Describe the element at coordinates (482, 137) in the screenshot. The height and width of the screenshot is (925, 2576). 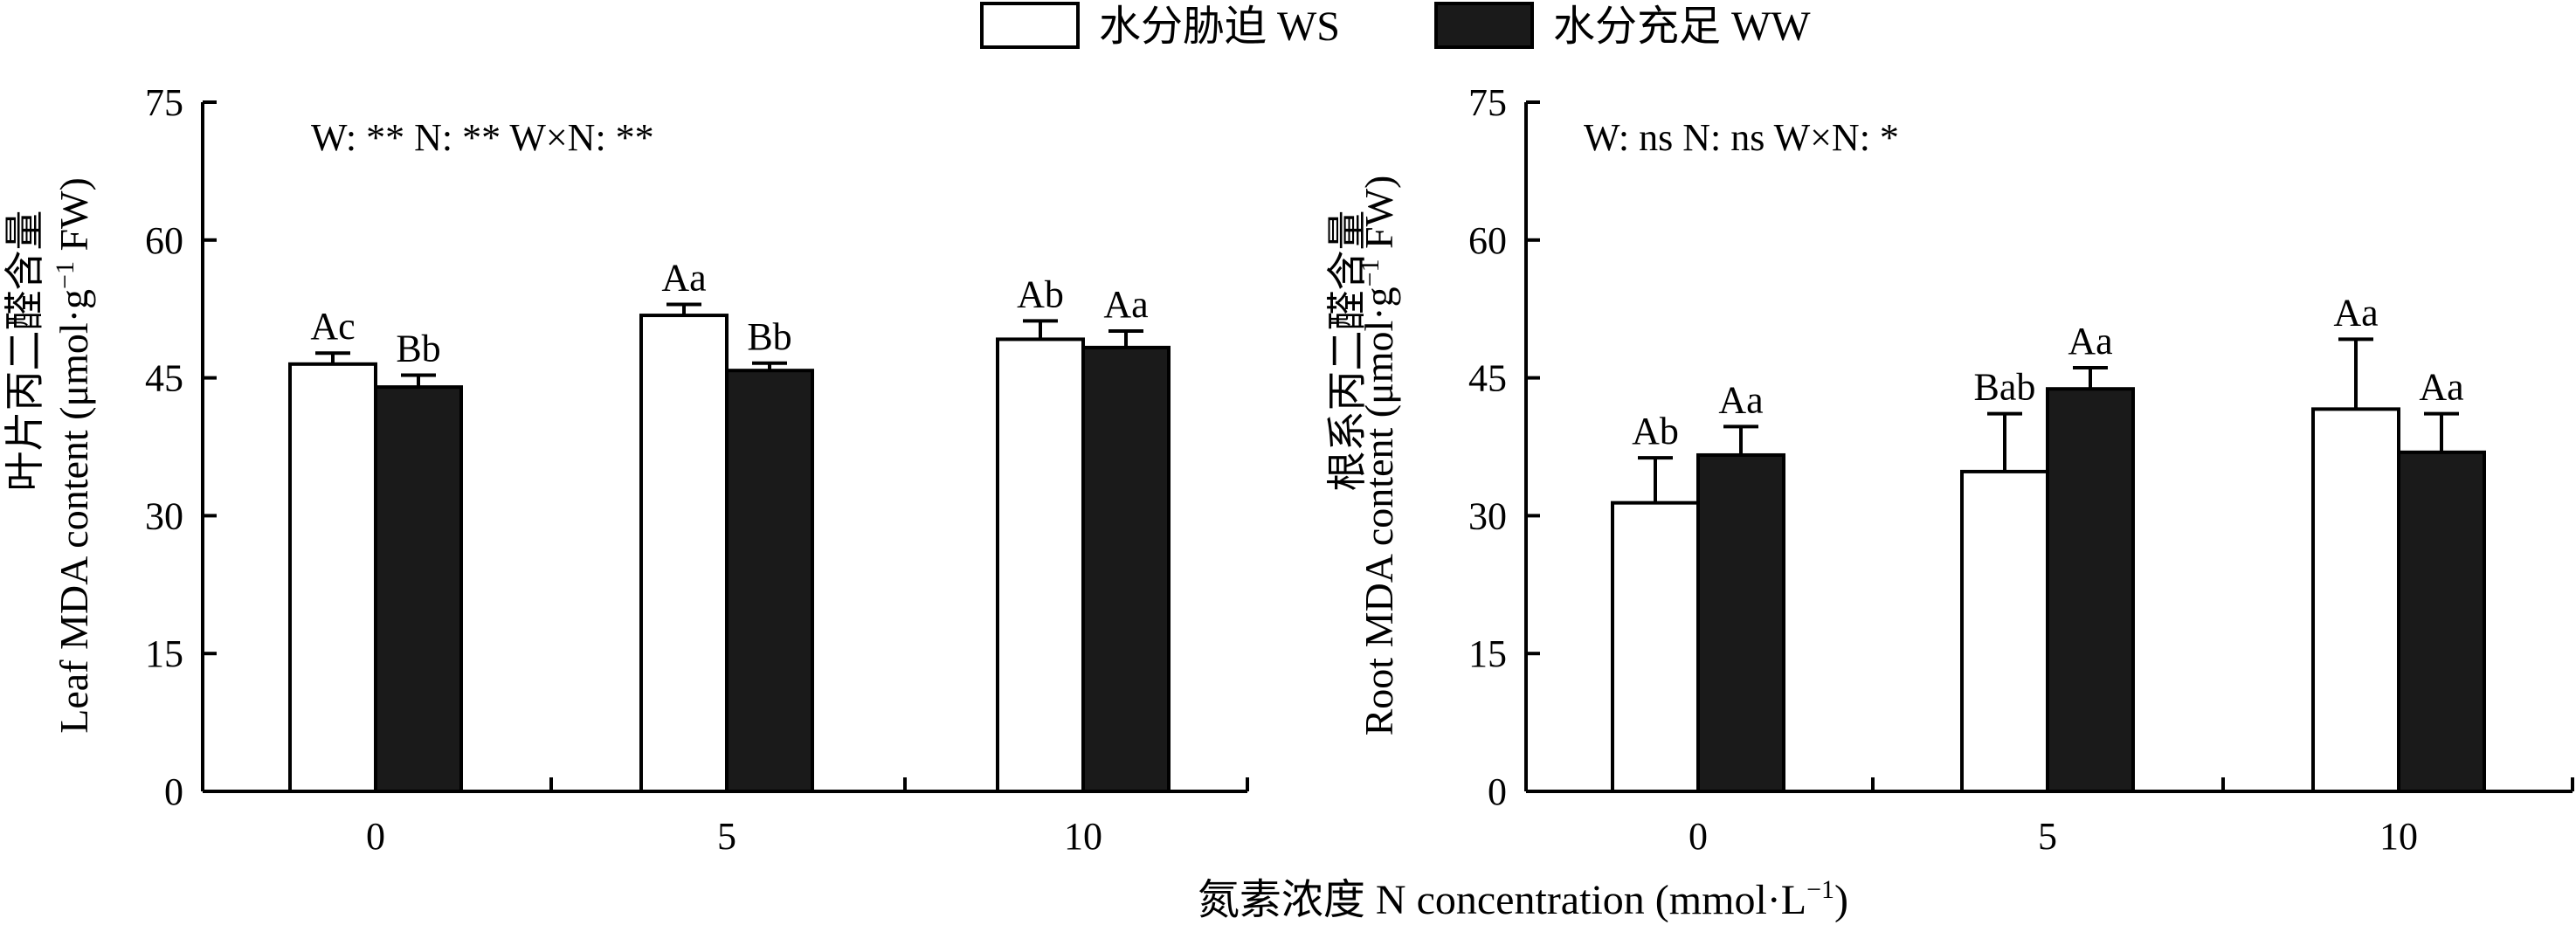
I see `stats-annotation: W: ** N: ** W×N: **` at that location.